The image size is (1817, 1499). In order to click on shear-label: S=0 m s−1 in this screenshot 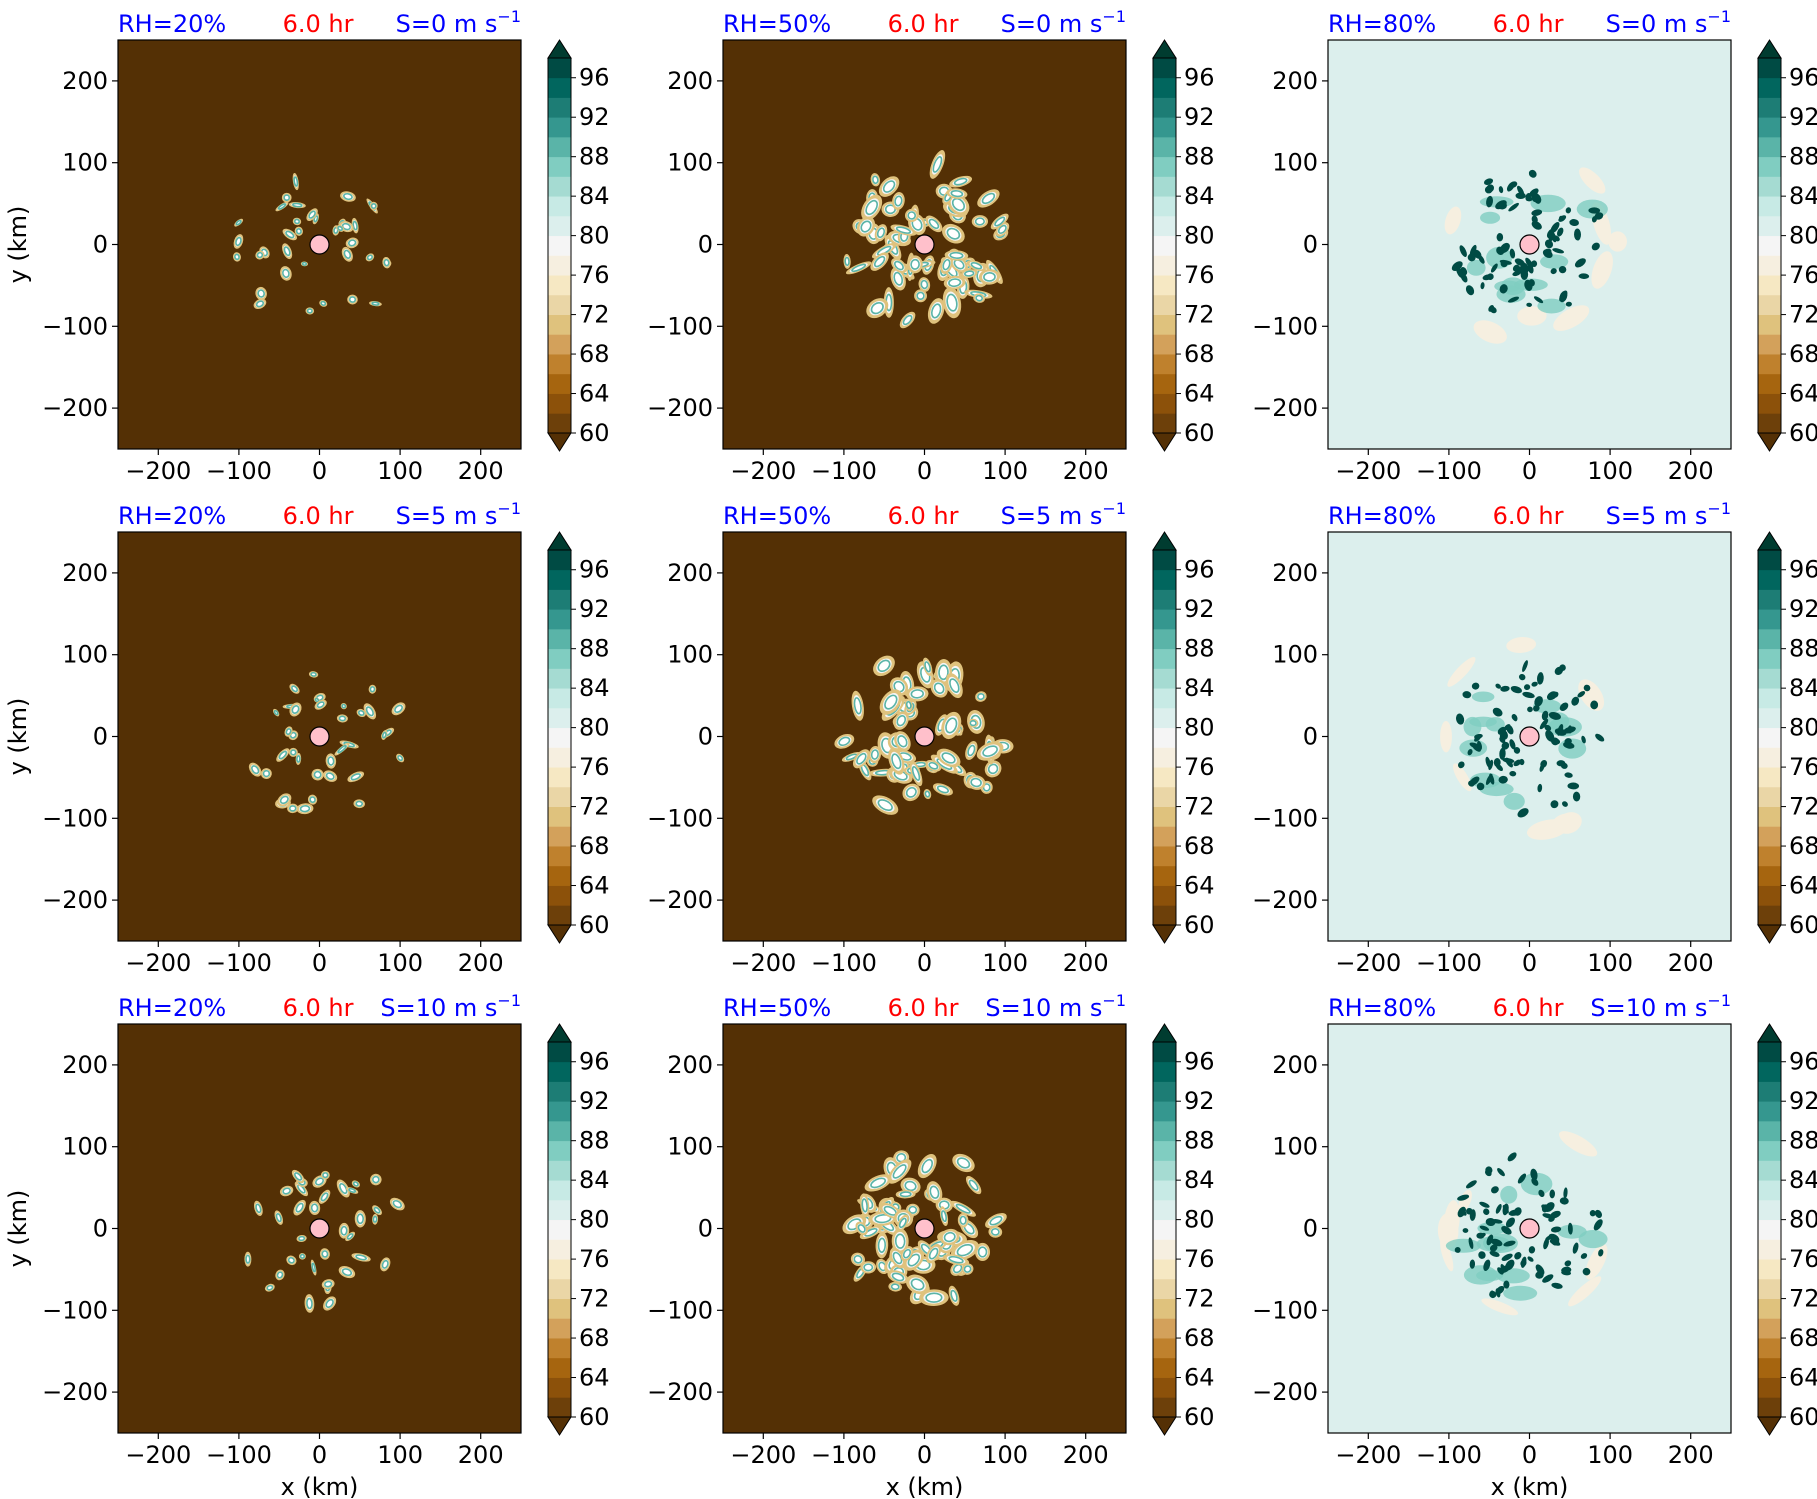, I will do `click(1668, 22)`.